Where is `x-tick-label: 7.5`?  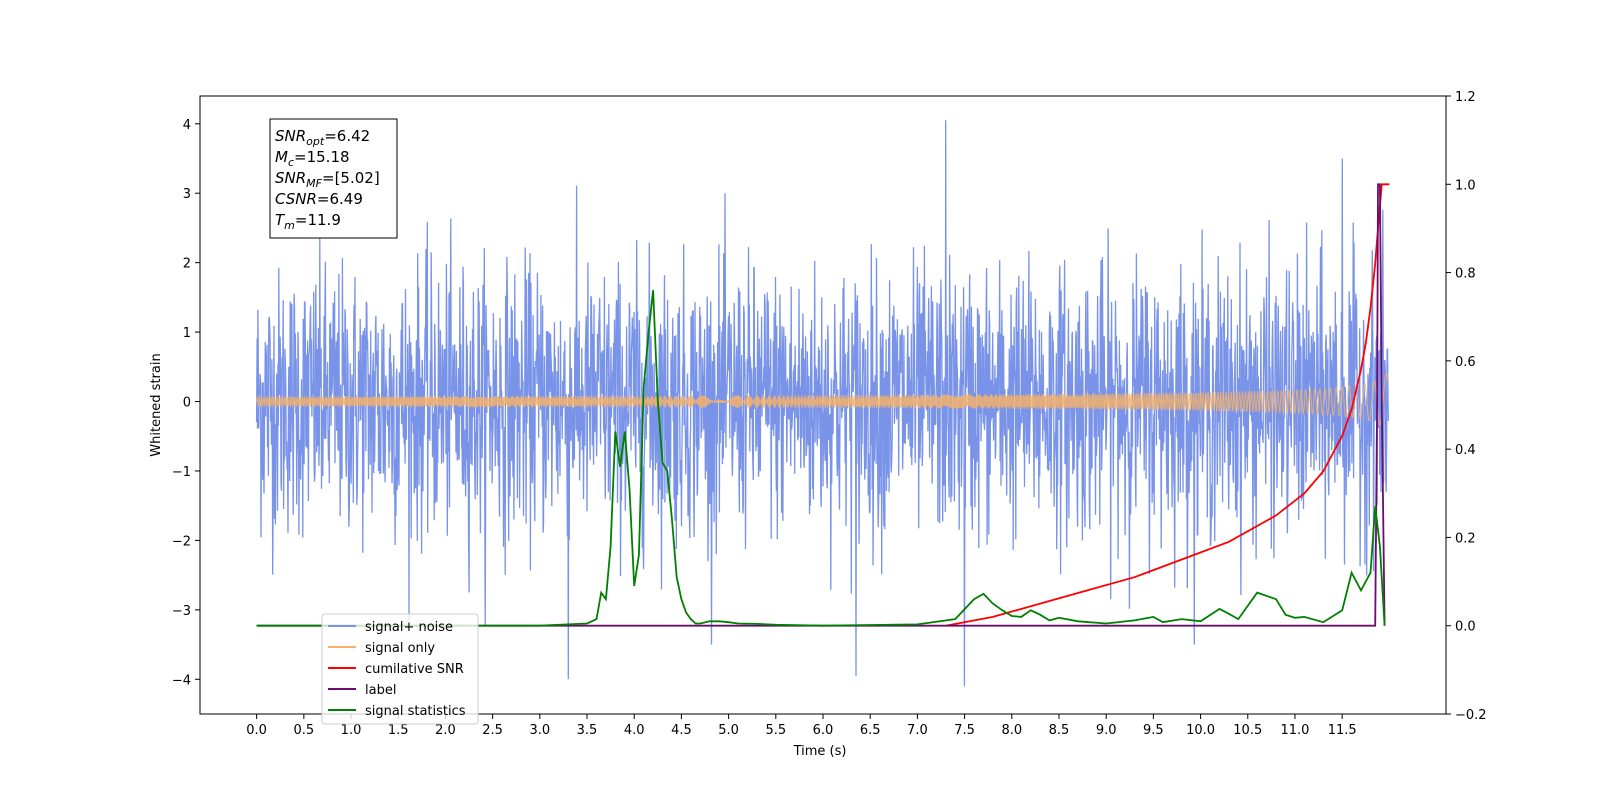 x-tick-label: 7.5 is located at coordinates (964, 730).